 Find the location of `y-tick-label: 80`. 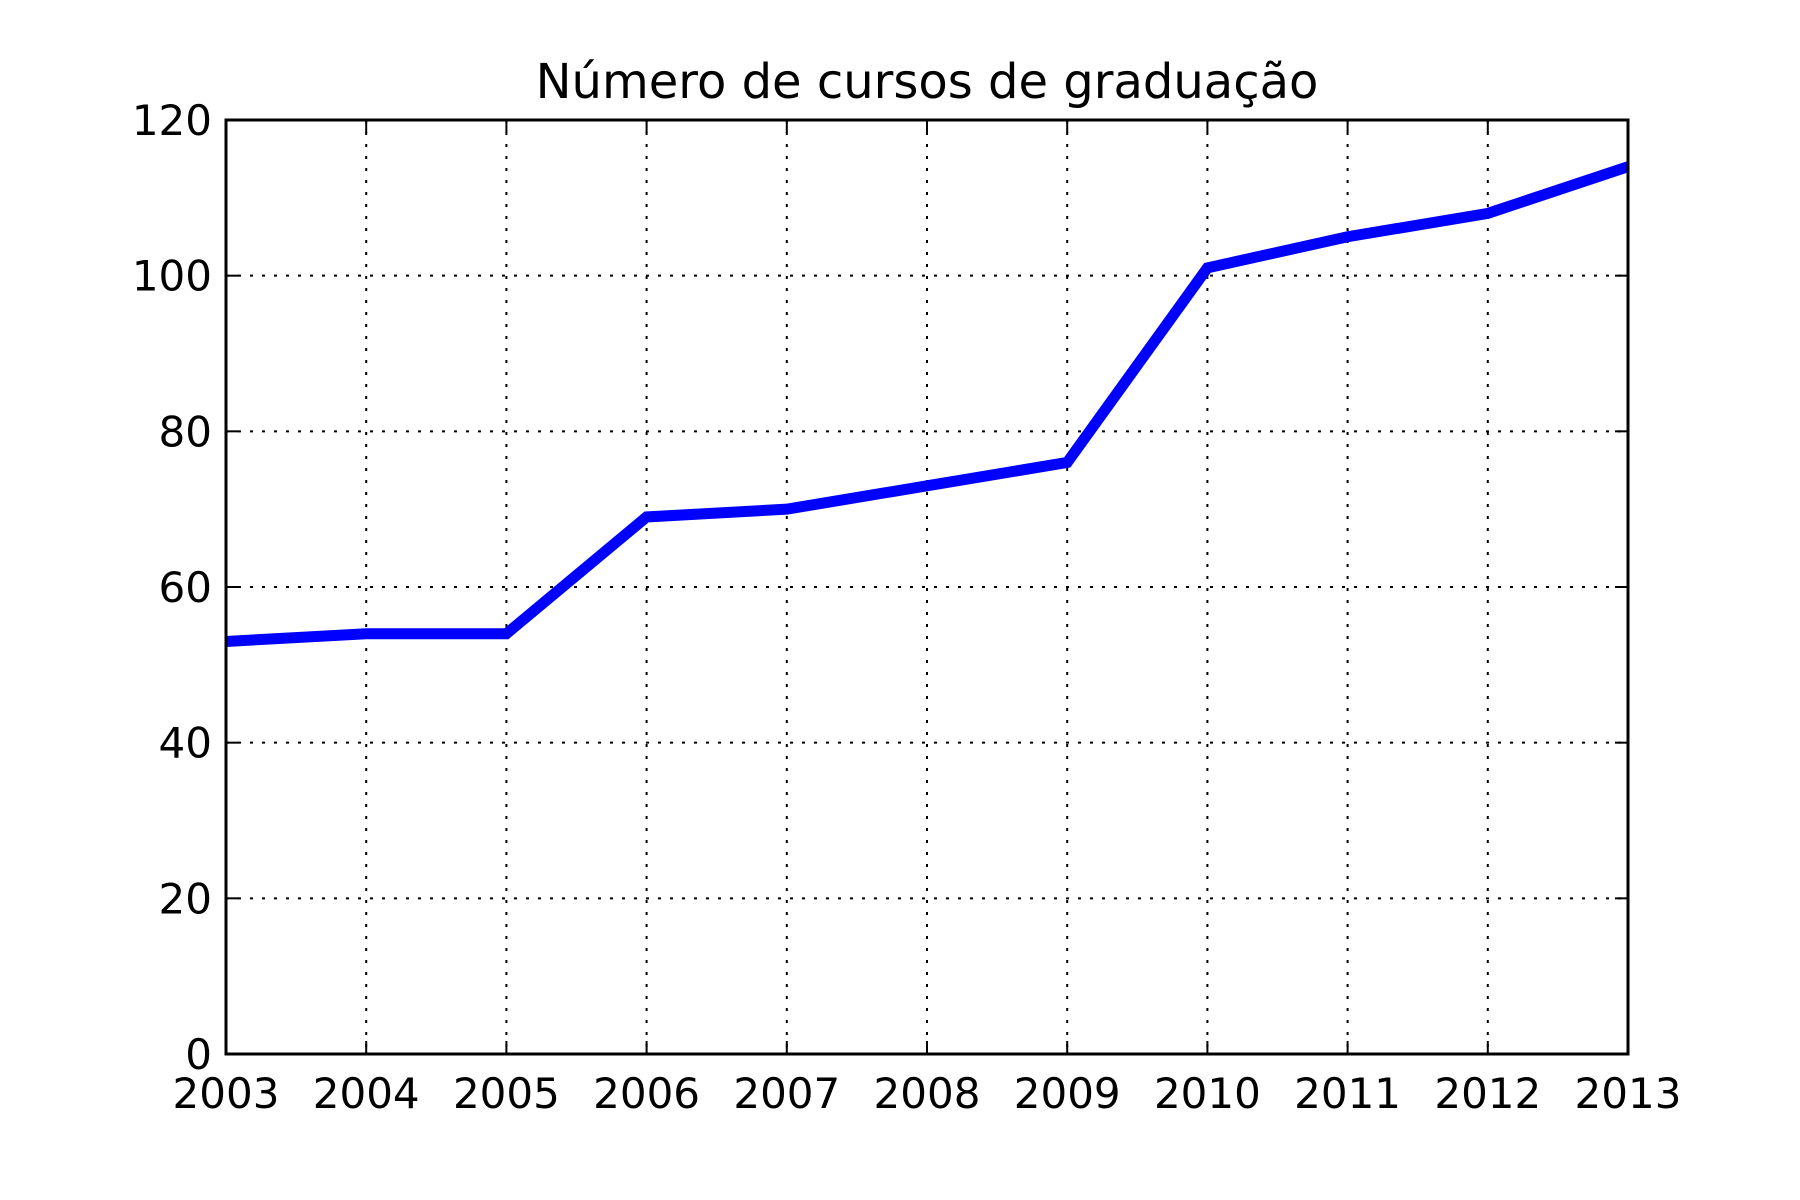

y-tick-label: 80 is located at coordinates (185, 431).